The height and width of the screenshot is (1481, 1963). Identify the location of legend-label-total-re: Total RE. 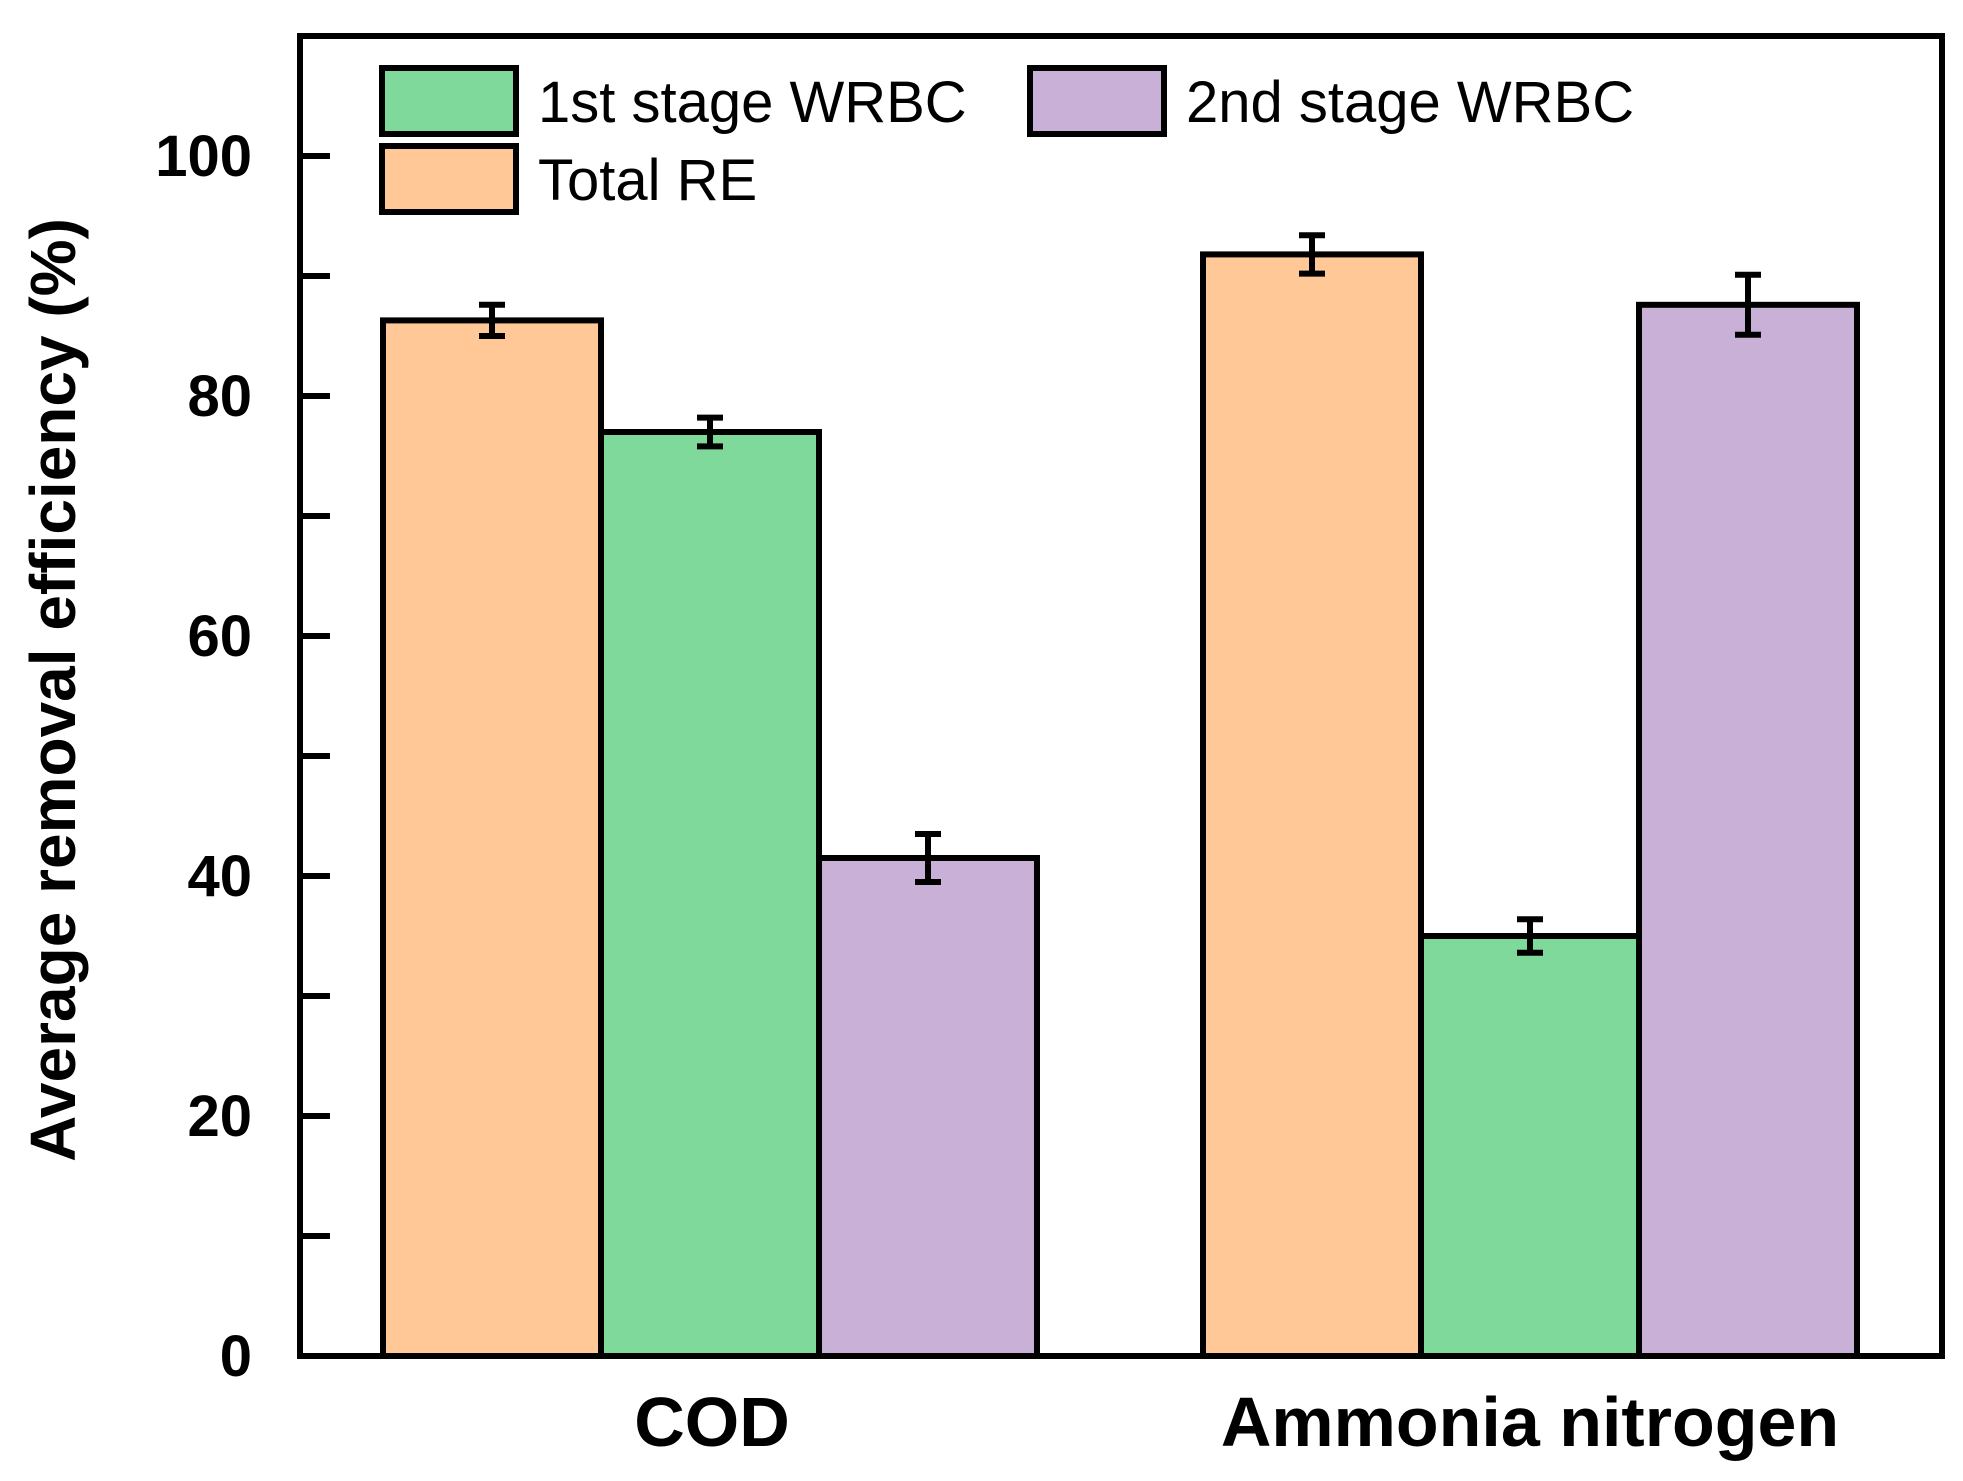
(647, 180).